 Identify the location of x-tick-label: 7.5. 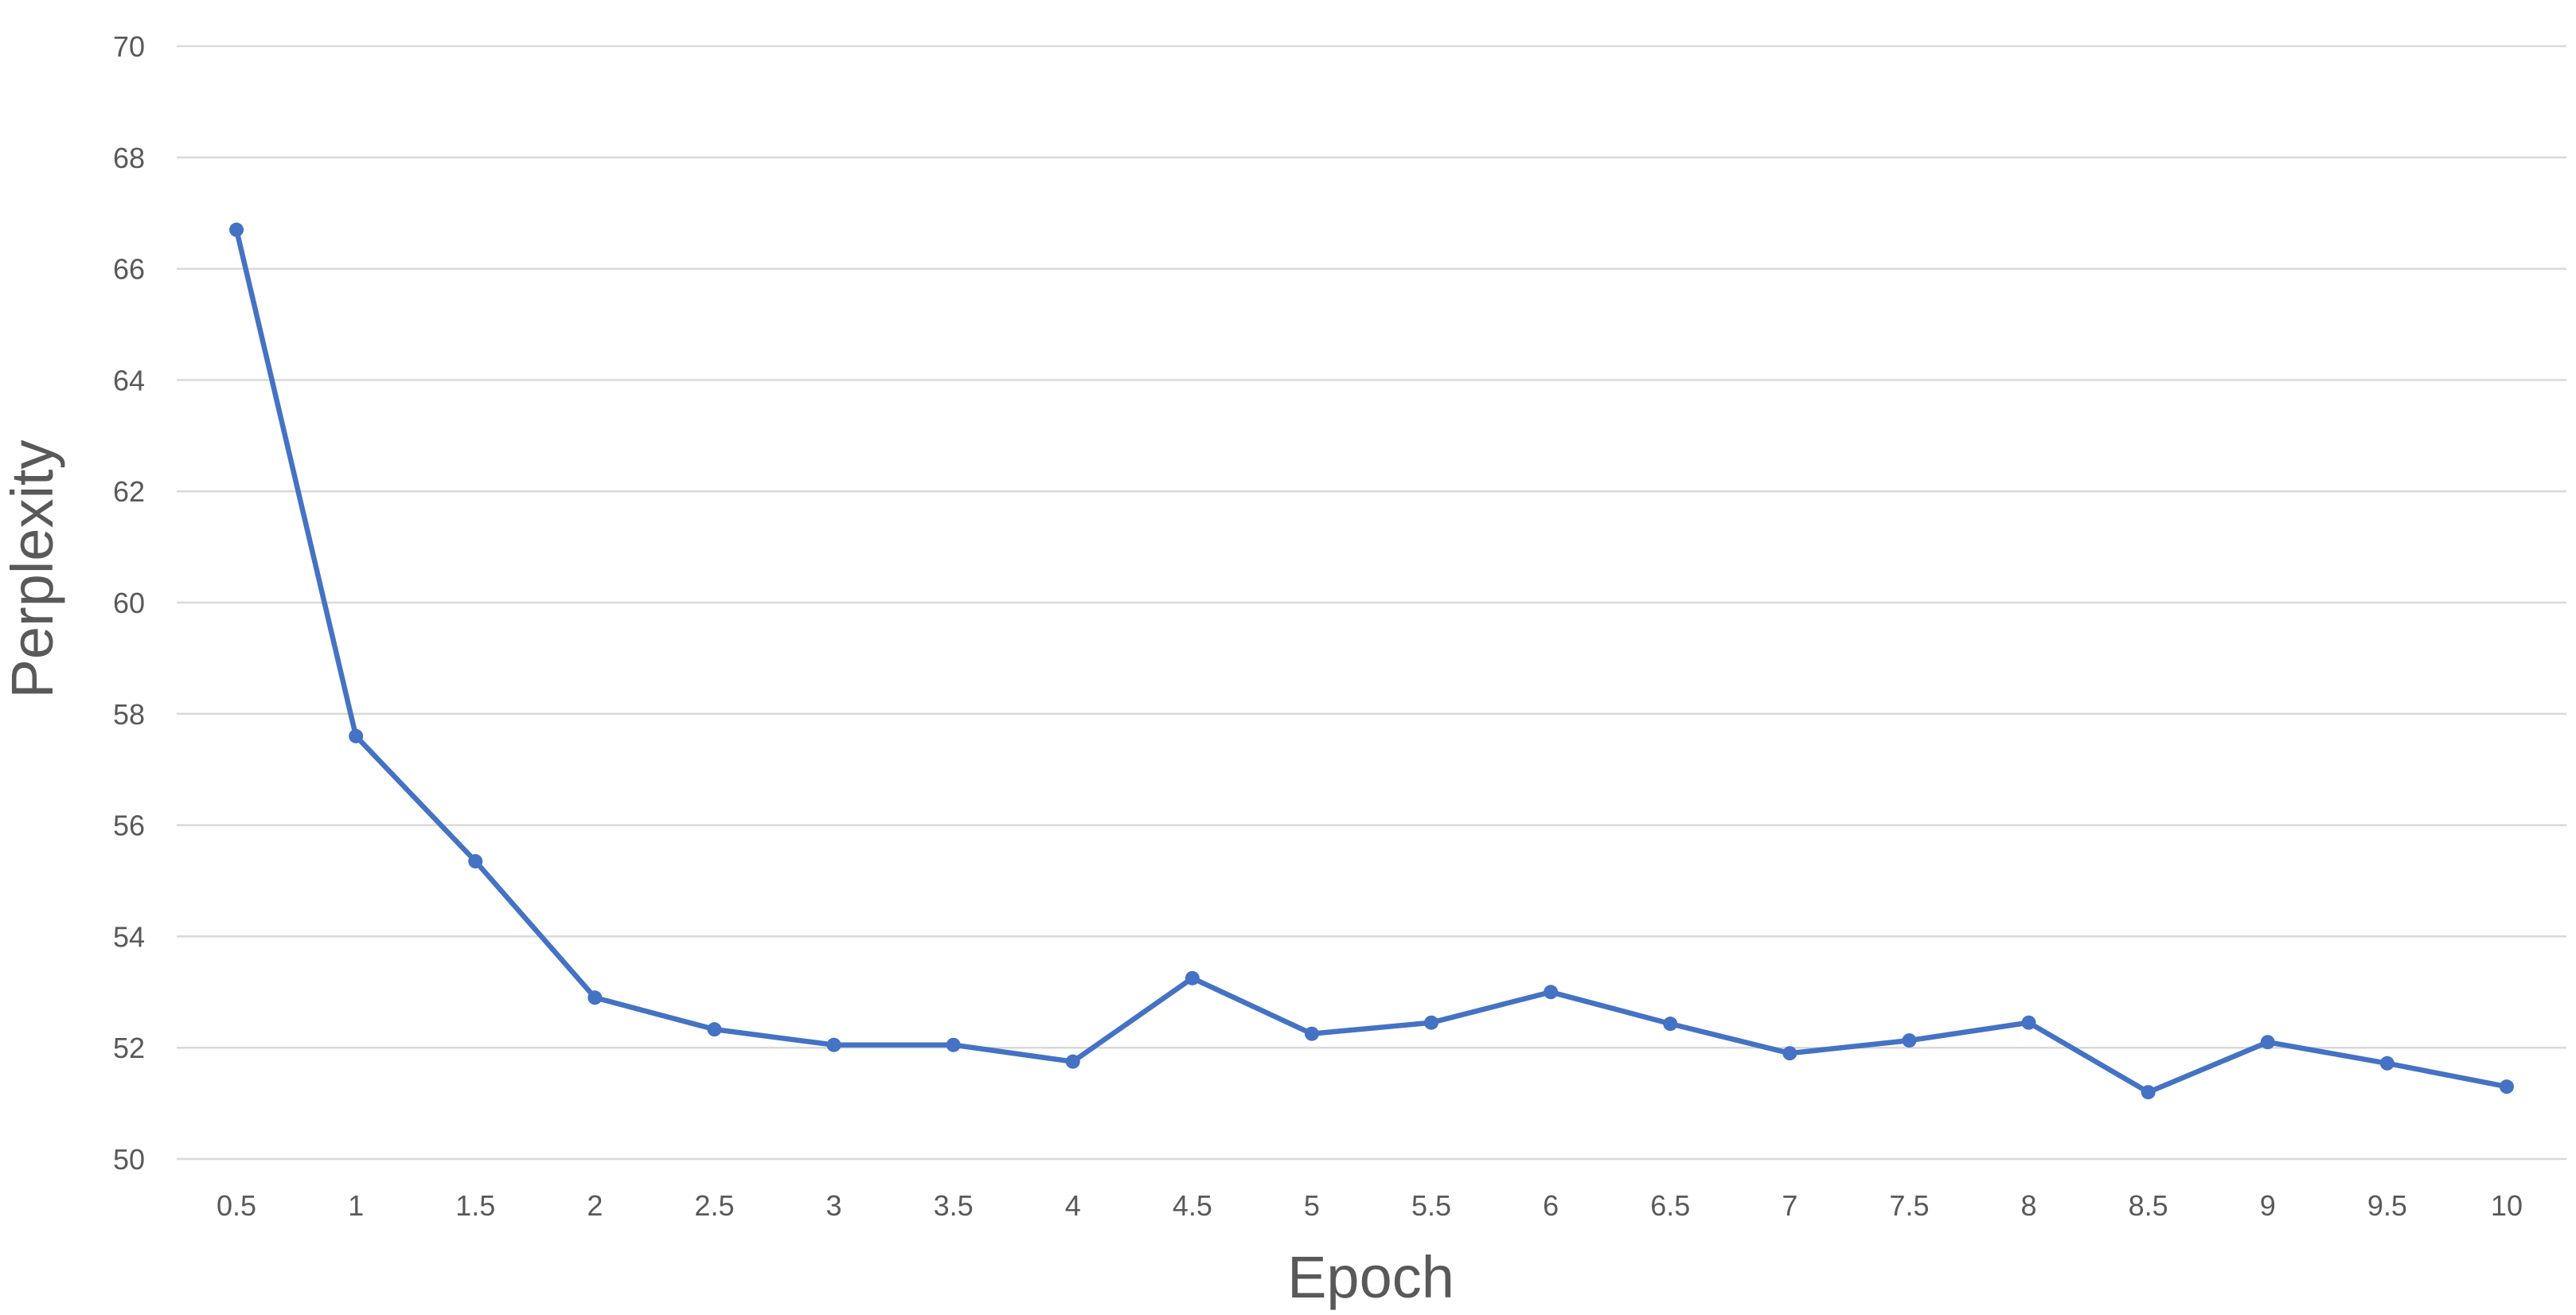
(1909, 1205).